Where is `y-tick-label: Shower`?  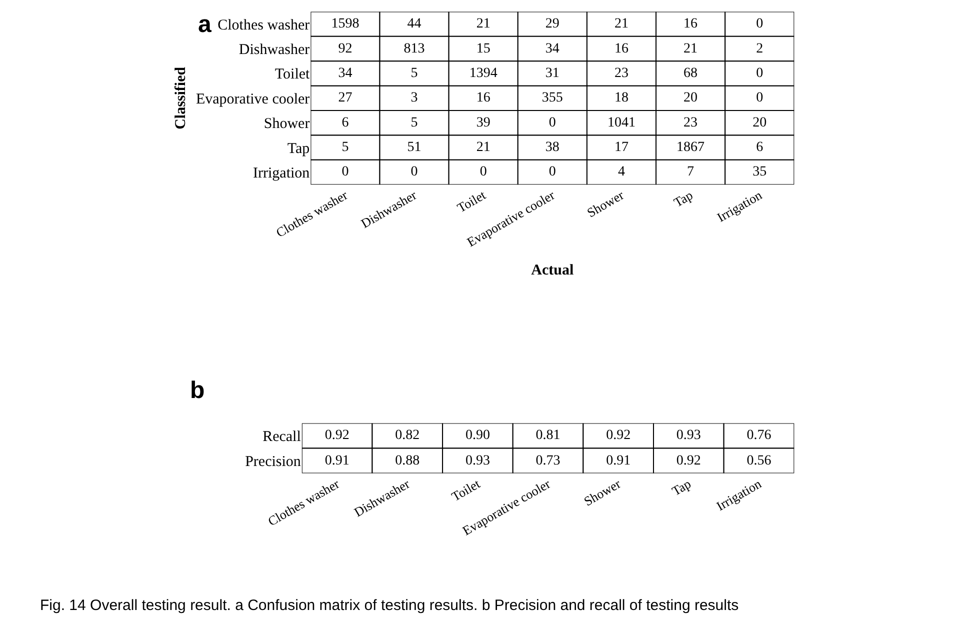 y-tick-label: Shower is located at coordinates (287, 124).